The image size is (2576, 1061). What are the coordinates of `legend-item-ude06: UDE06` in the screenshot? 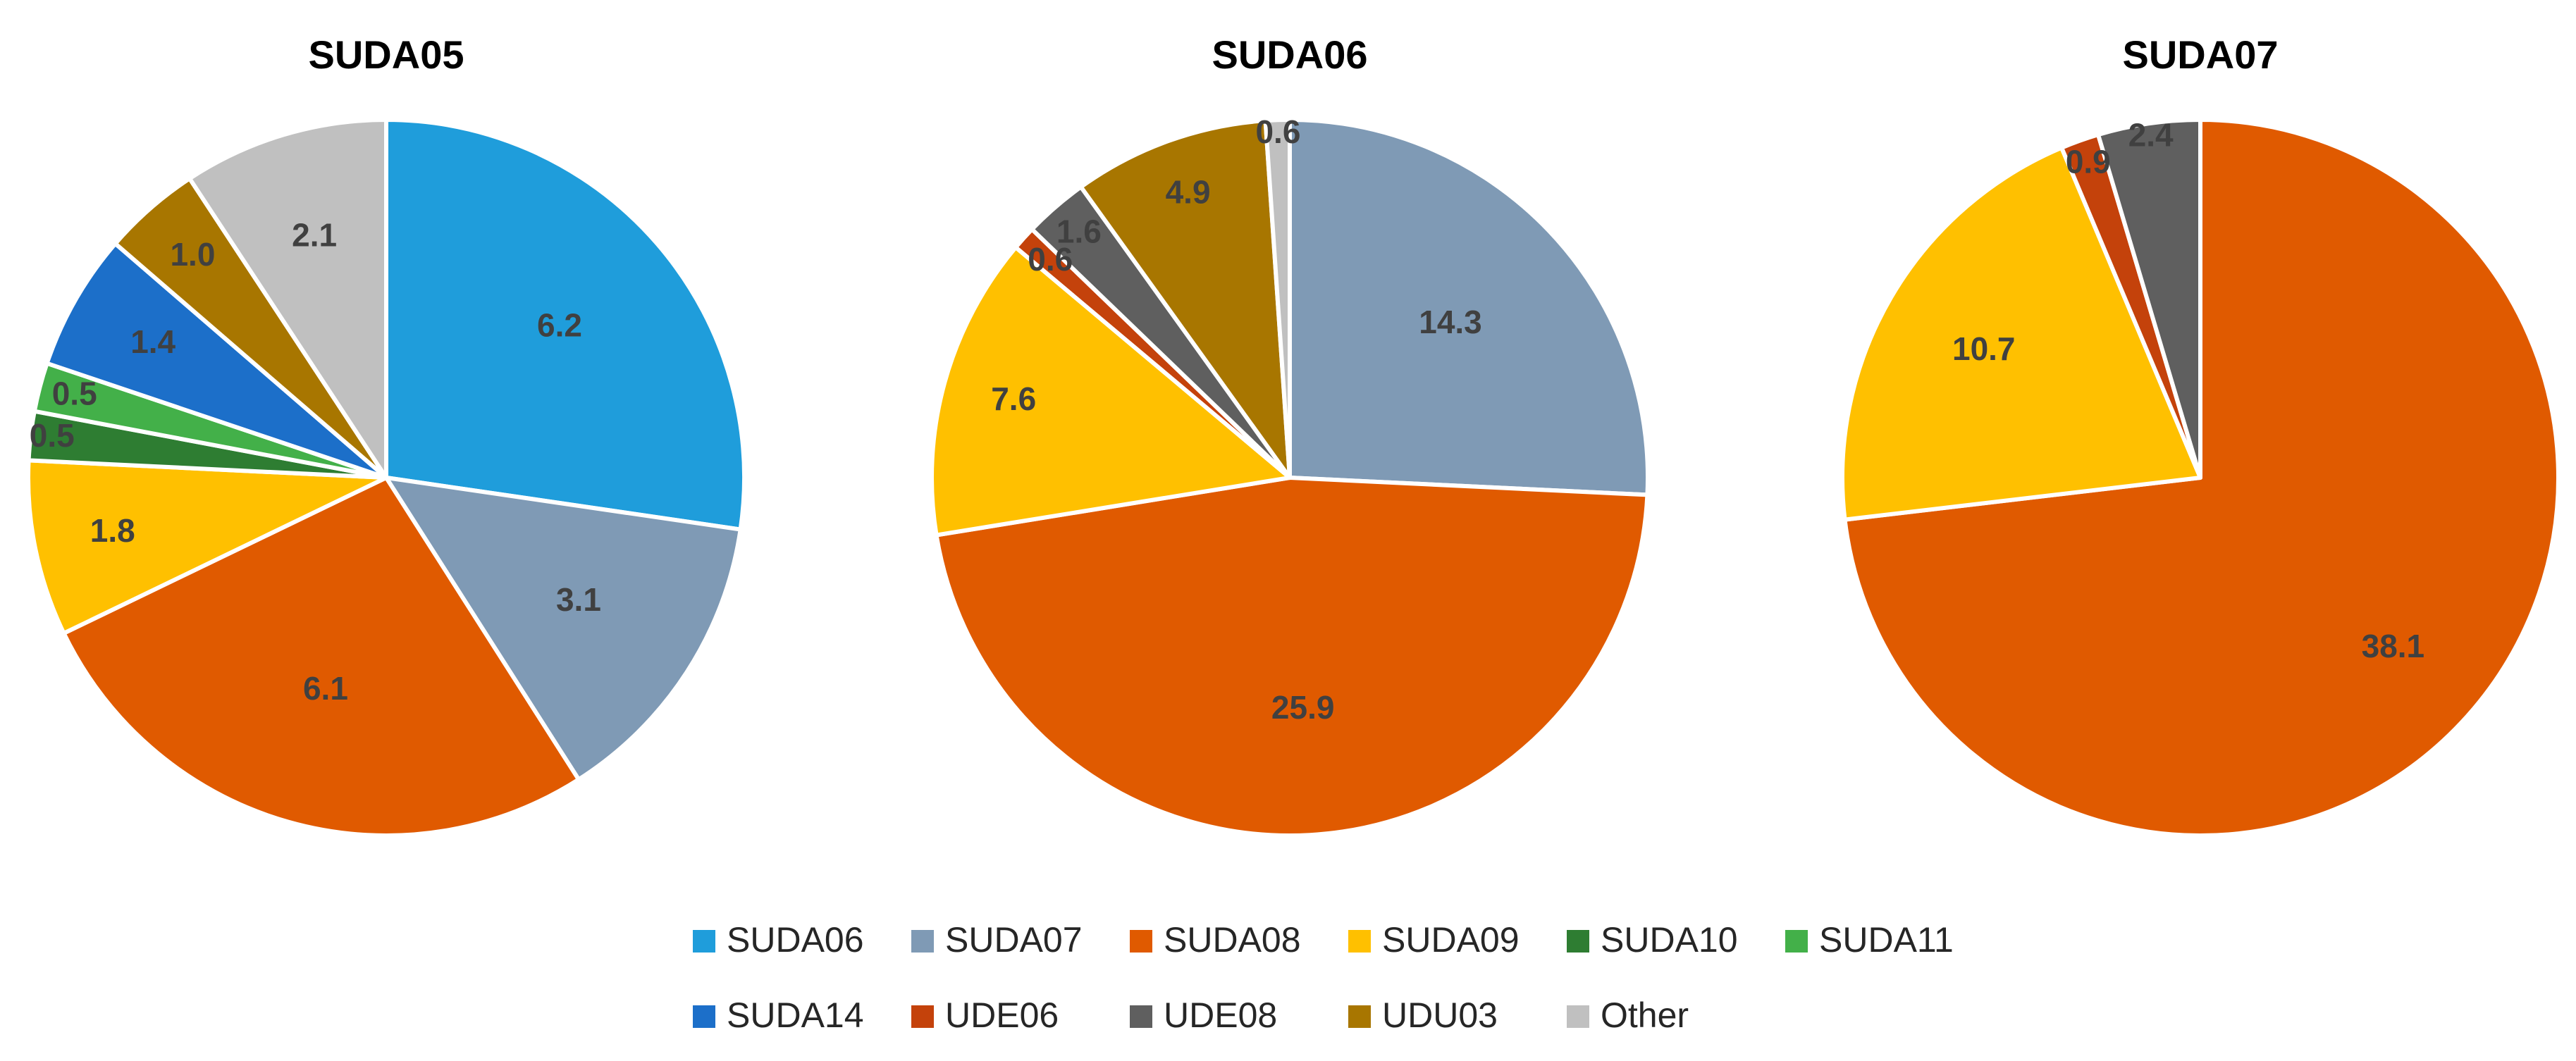 It's located at (985, 1015).